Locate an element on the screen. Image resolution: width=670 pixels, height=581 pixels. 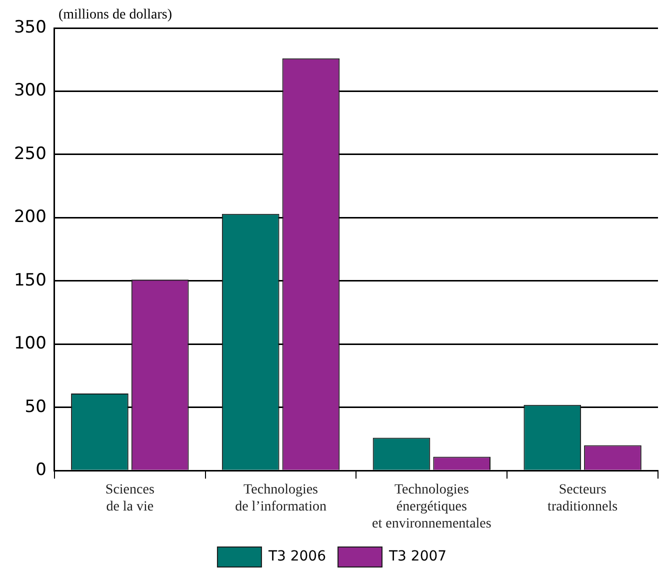
y-tick-label: 150 is located at coordinates (30, 280).